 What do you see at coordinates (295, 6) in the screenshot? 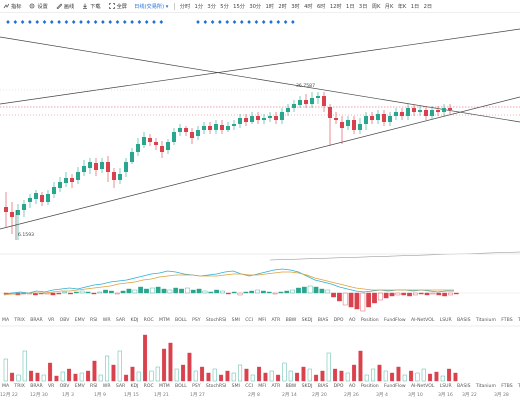
I see `period-option: 3时` at bounding box center [295, 6].